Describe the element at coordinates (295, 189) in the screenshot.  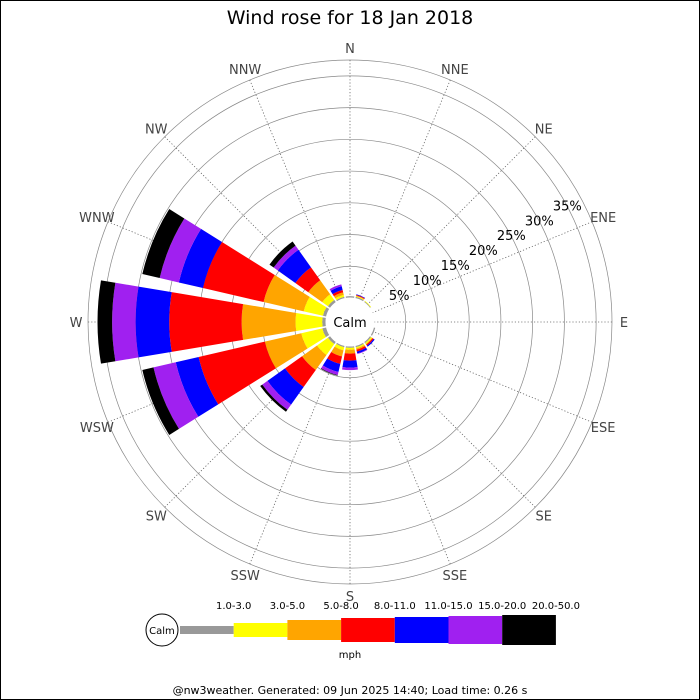
I see `spoke-nnw` at that location.